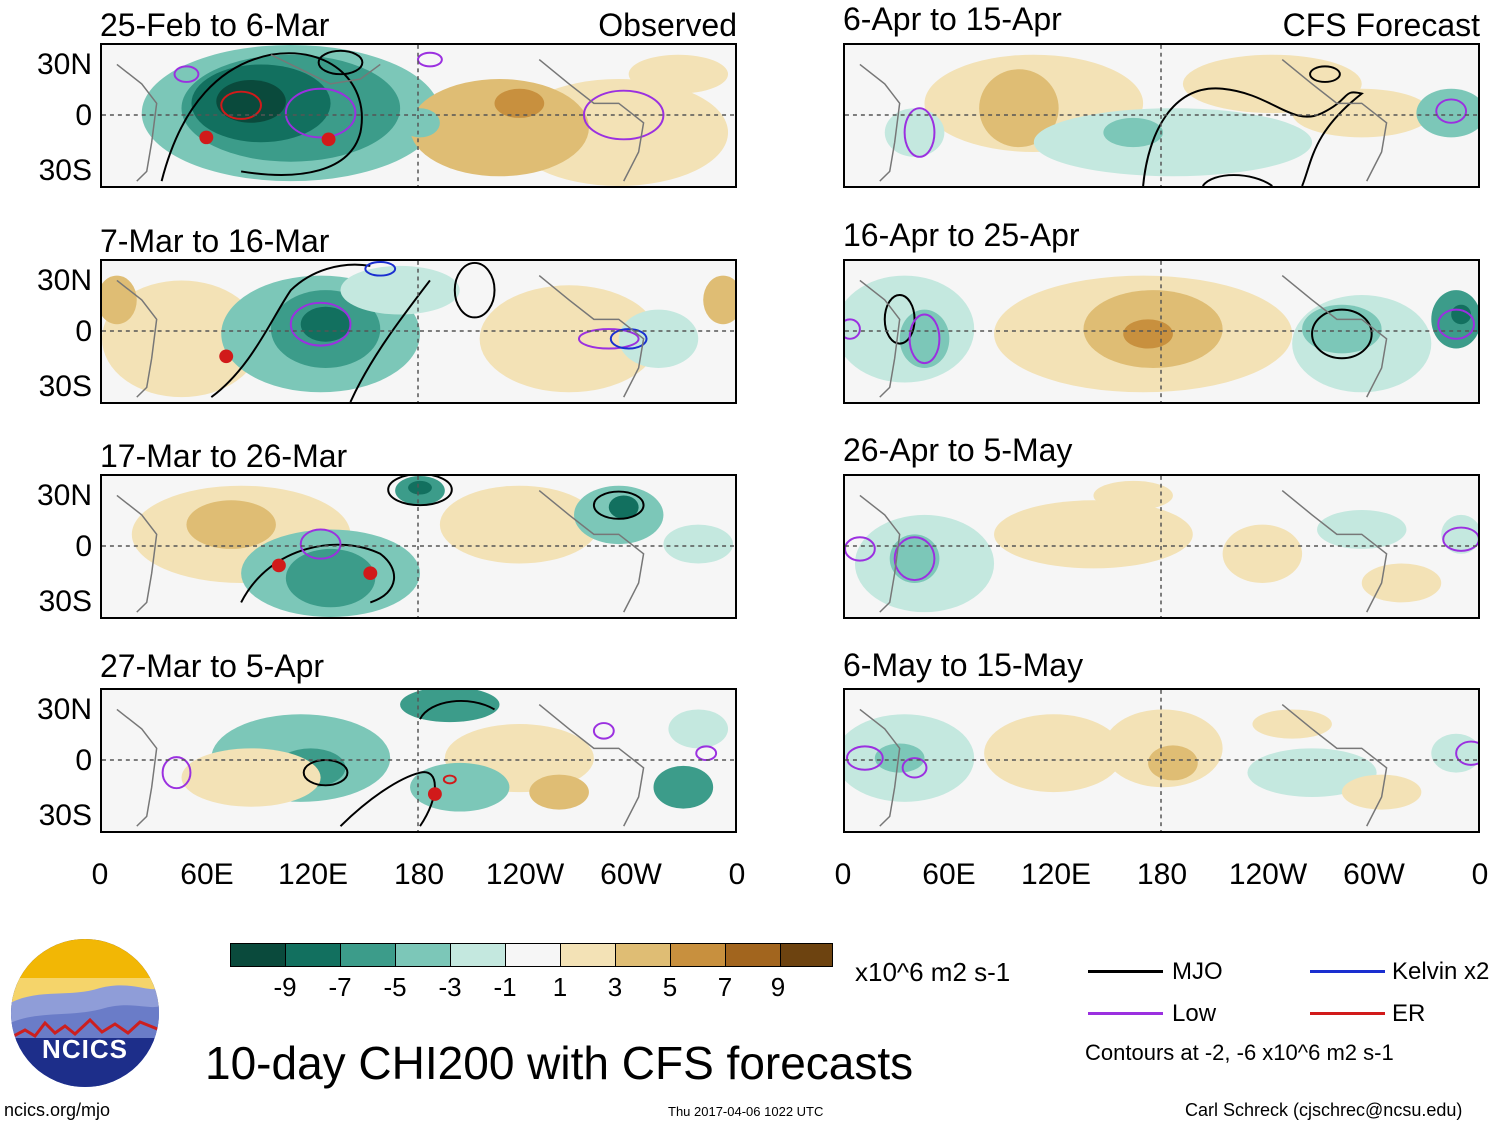 The width and height of the screenshot is (1510, 1127). Describe the element at coordinates (1125, 1013) in the screenshot. I see `legend-line-low` at that location.